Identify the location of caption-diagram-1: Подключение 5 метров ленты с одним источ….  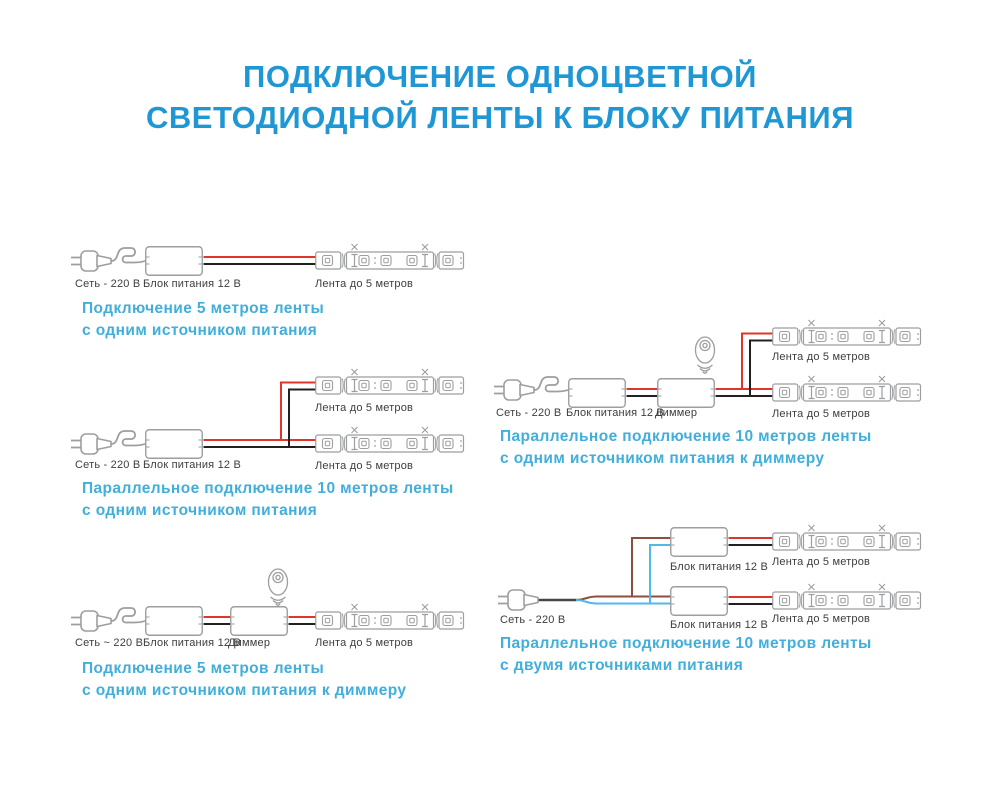
(203, 320).